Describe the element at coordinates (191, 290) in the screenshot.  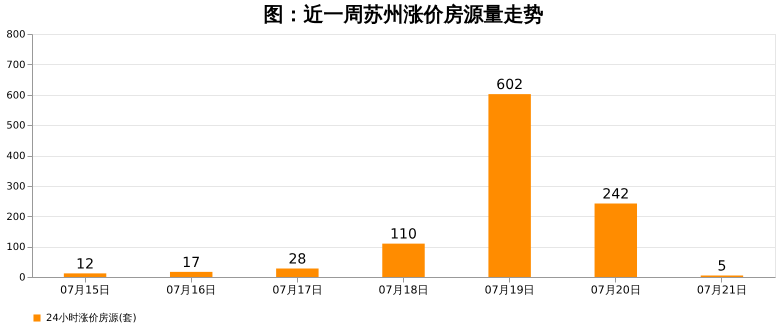
I see `x-tick-label: 07月16日` at that location.